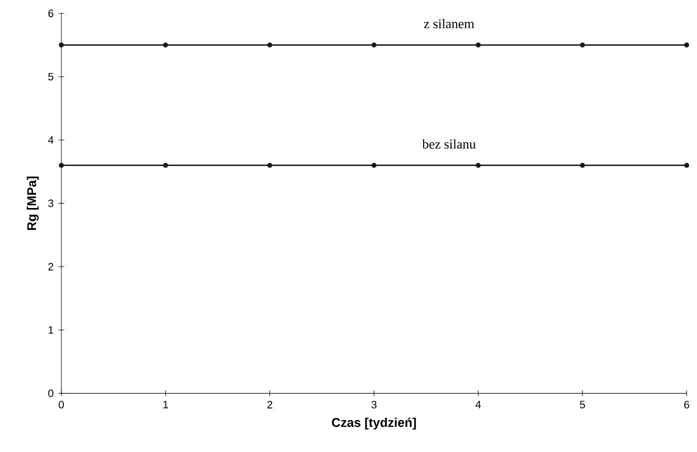  What do you see at coordinates (687, 404) in the screenshot?
I see `x-tick-label: 6` at bounding box center [687, 404].